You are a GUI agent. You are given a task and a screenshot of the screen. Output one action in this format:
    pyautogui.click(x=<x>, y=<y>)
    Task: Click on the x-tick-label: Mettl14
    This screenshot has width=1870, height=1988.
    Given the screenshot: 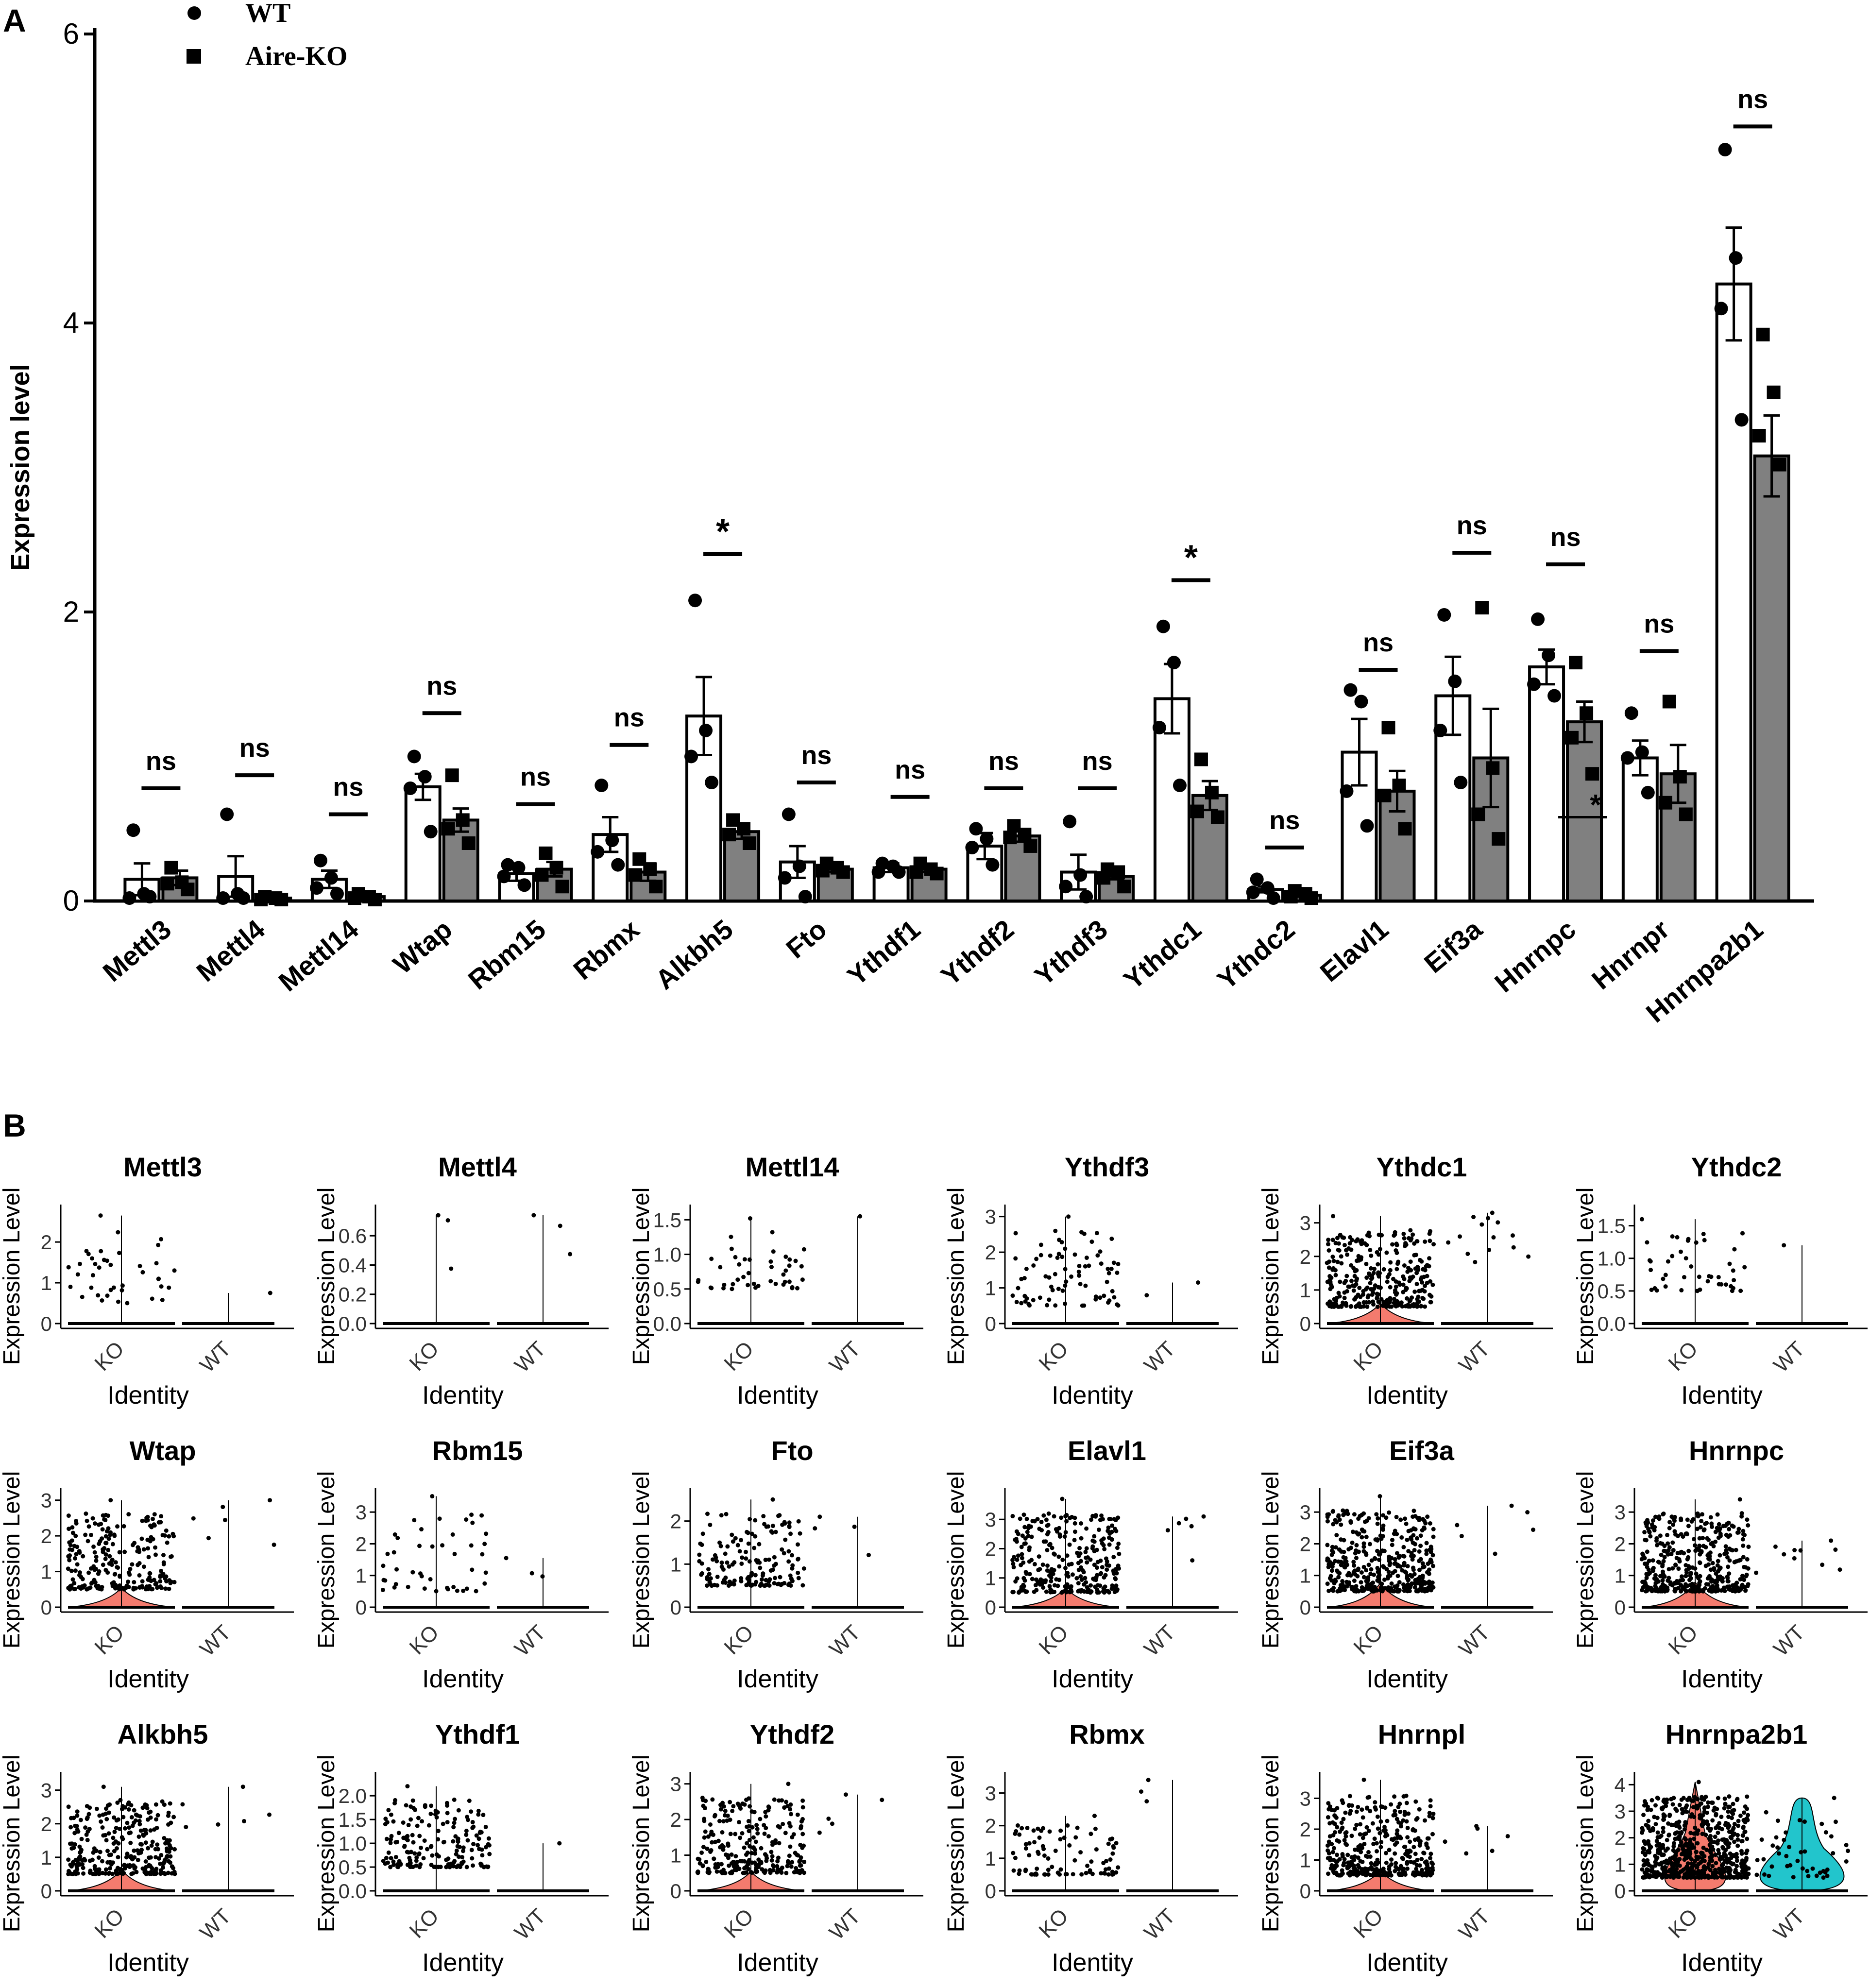 What is the action you would take?
    pyautogui.click(x=318, y=956)
    